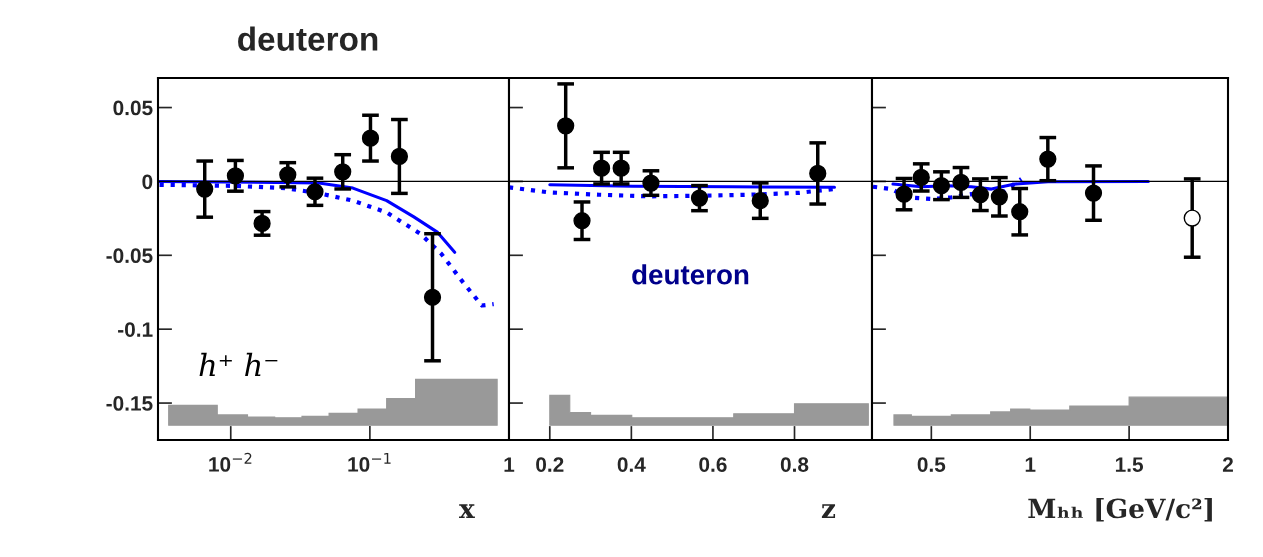  What do you see at coordinates (308, 38) in the screenshot?
I see `chart-title: deuteron` at bounding box center [308, 38].